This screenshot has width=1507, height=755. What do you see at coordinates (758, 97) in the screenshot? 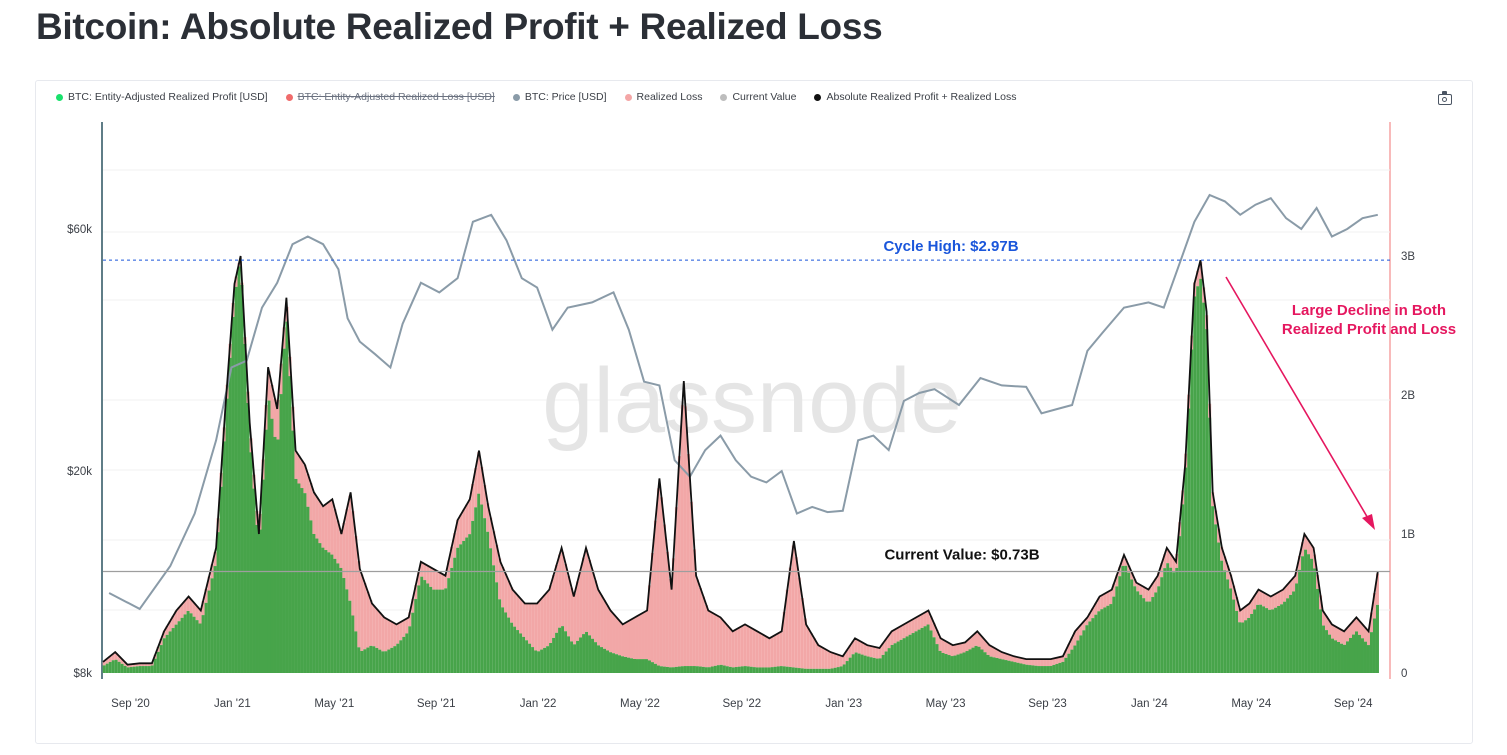
I see `legend-item-current-value: Current Value` at bounding box center [758, 97].